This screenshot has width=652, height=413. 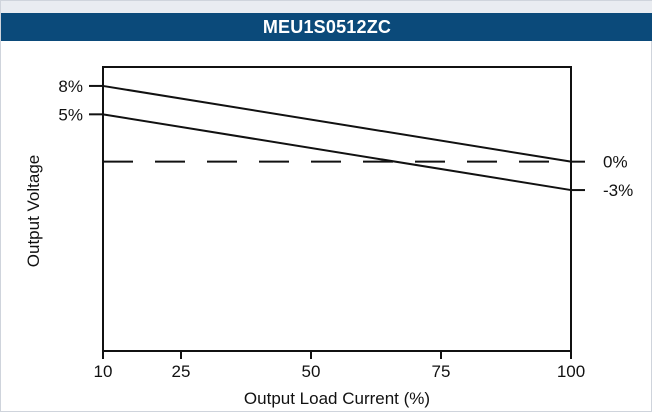 I want to click on right-tick-label: -3%, so click(x=618, y=190).